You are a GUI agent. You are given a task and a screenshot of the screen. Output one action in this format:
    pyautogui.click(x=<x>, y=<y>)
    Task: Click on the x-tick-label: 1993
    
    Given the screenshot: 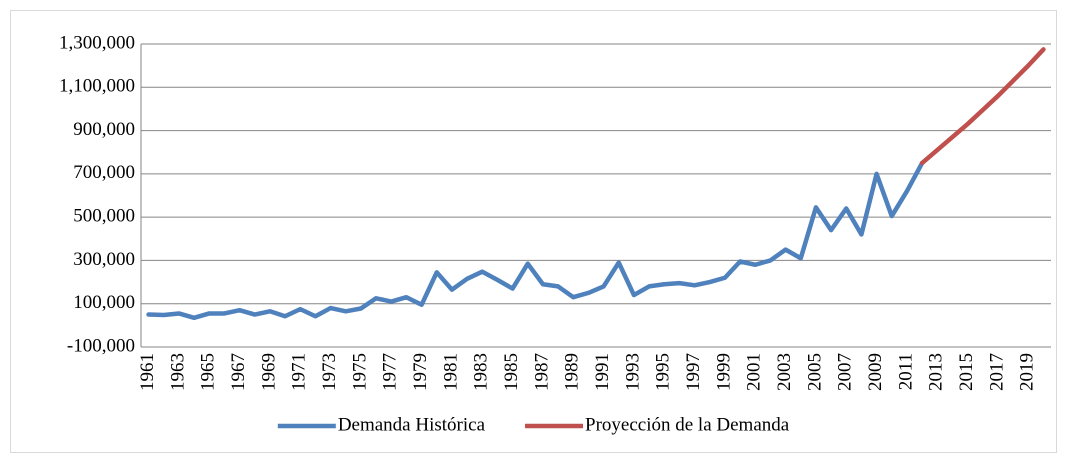 What is the action you would take?
    pyautogui.click(x=632, y=372)
    